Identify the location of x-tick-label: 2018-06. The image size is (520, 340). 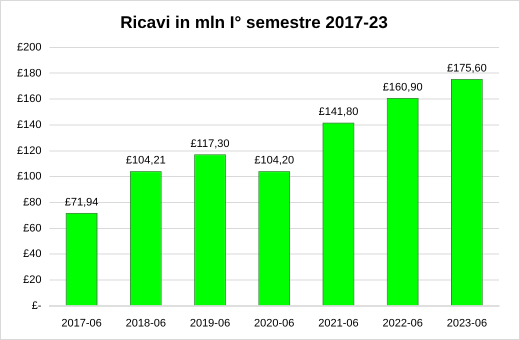
(146, 323).